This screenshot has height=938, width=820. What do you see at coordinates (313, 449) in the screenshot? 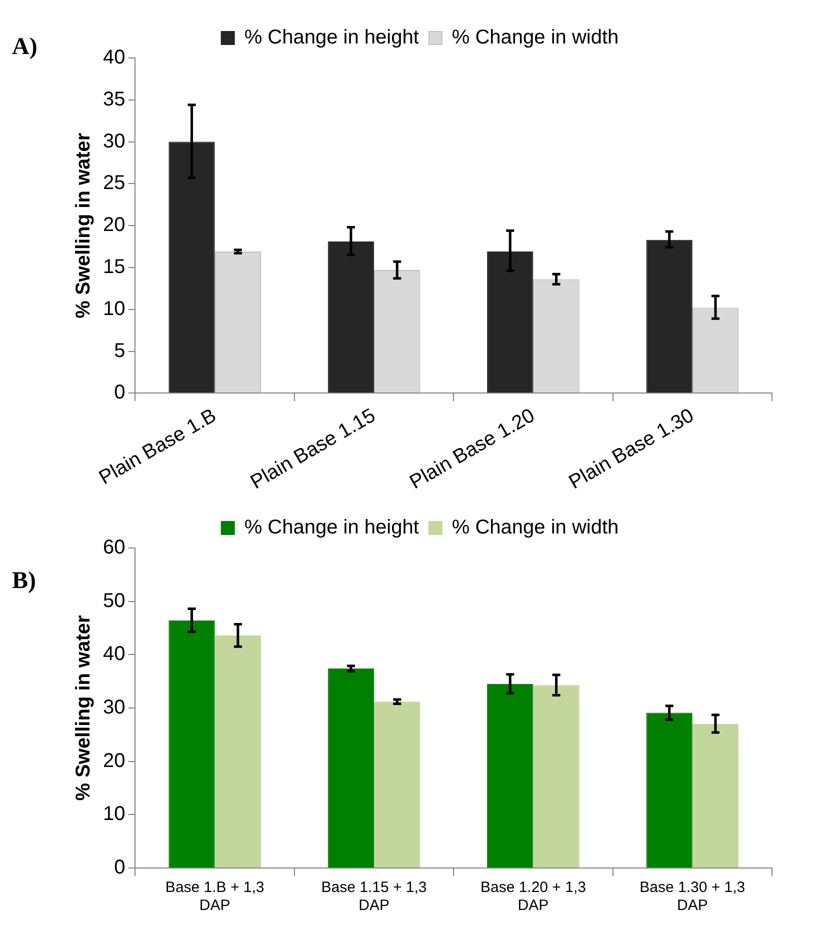
I see `x-tick-label: Plain Base 1.15` at bounding box center [313, 449].